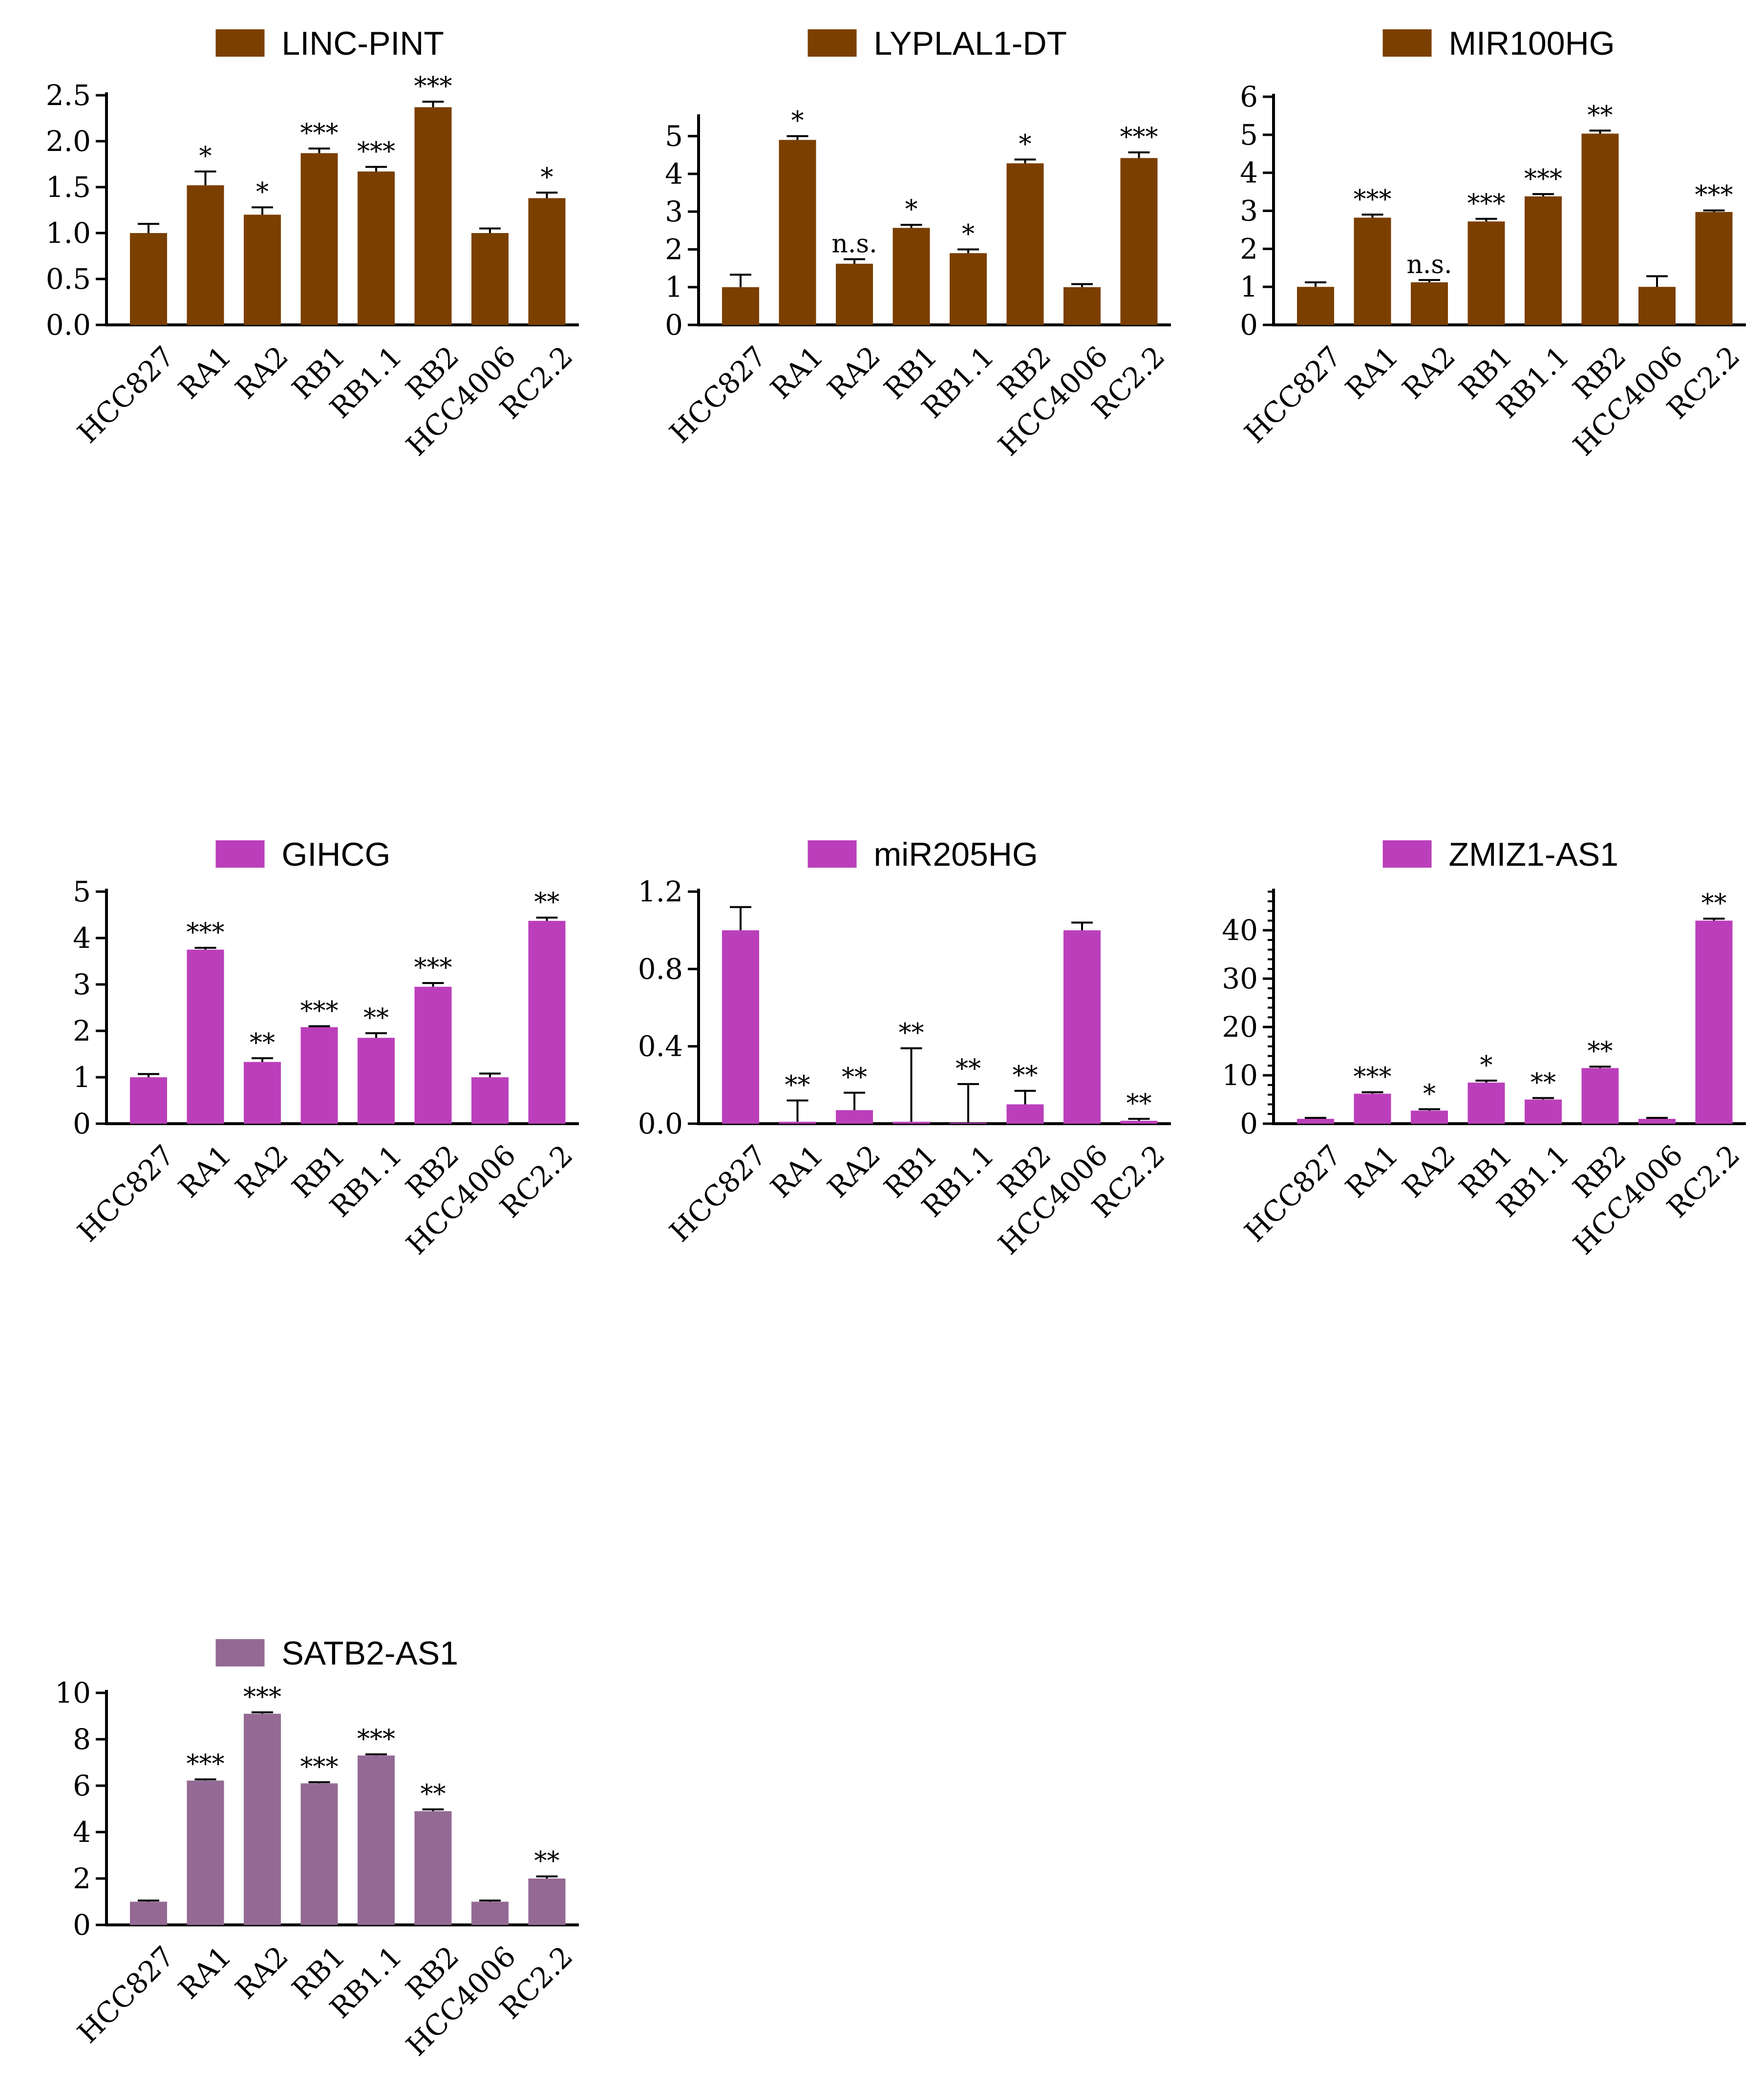 Image resolution: width=1764 pixels, height=2092 pixels. What do you see at coordinates (1240, 930) in the screenshot?
I see `y-tick-label: 40` at bounding box center [1240, 930].